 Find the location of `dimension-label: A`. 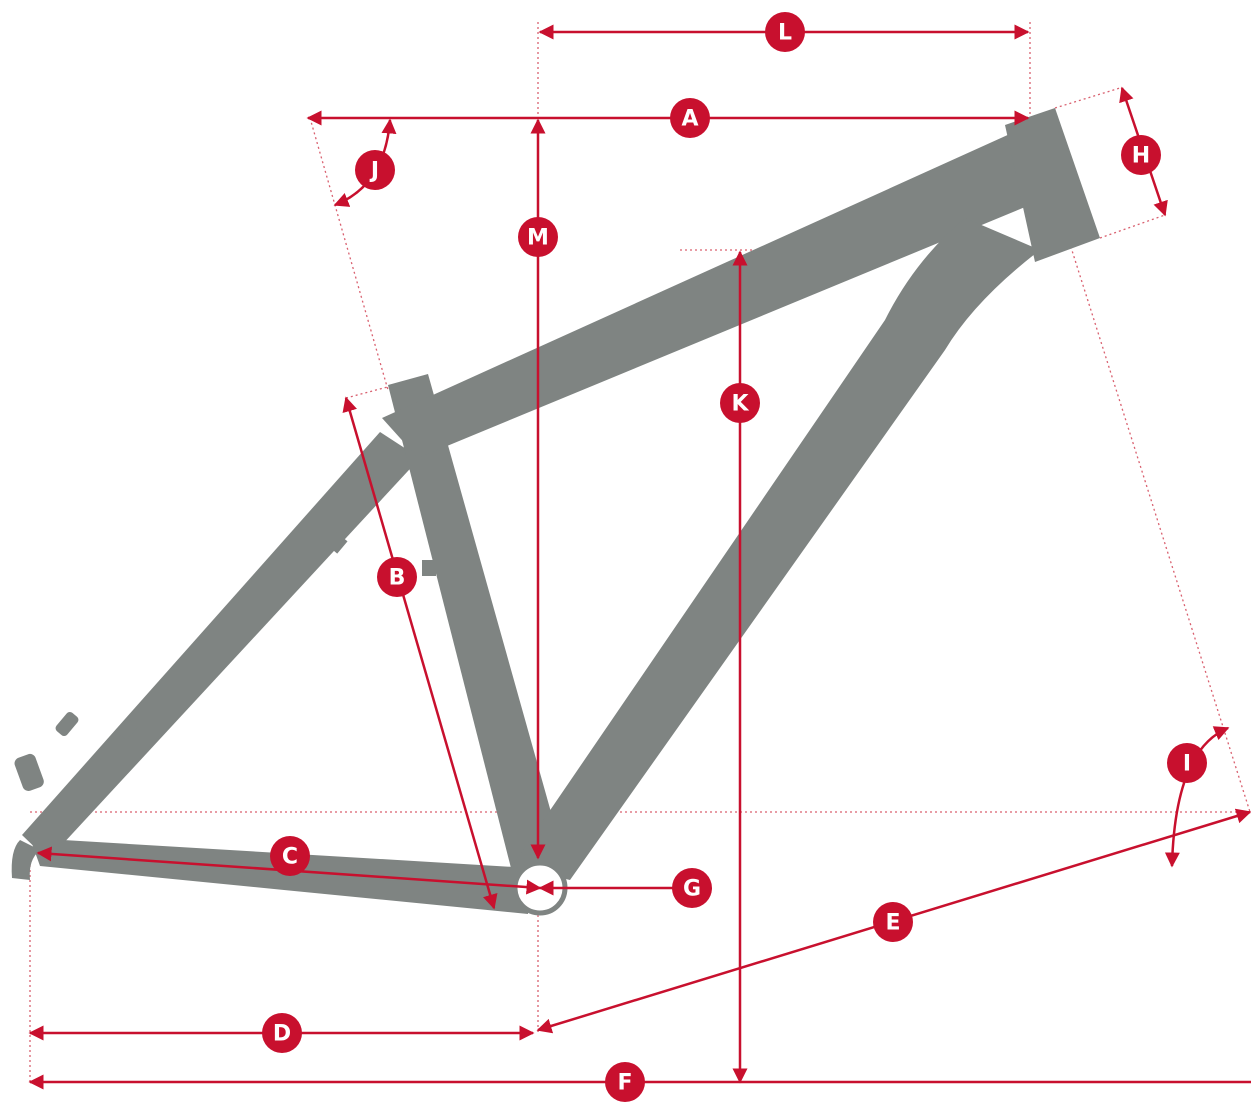

dimension-label: A is located at coordinates (689, 119).